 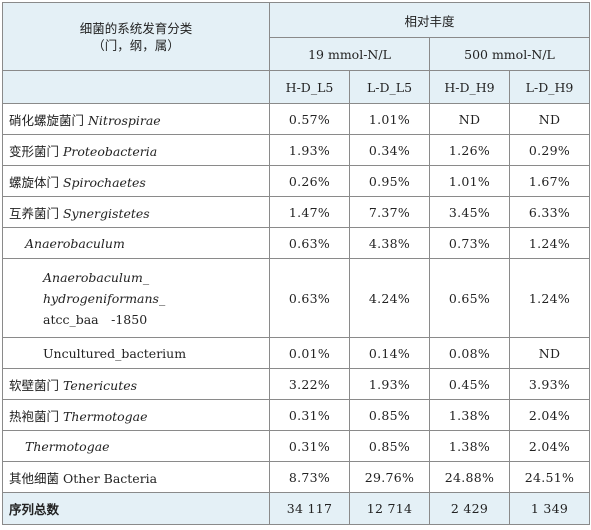 What do you see at coordinates (549, 150) in the screenshot?
I see `value-cell: 0.29%` at bounding box center [549, 150].